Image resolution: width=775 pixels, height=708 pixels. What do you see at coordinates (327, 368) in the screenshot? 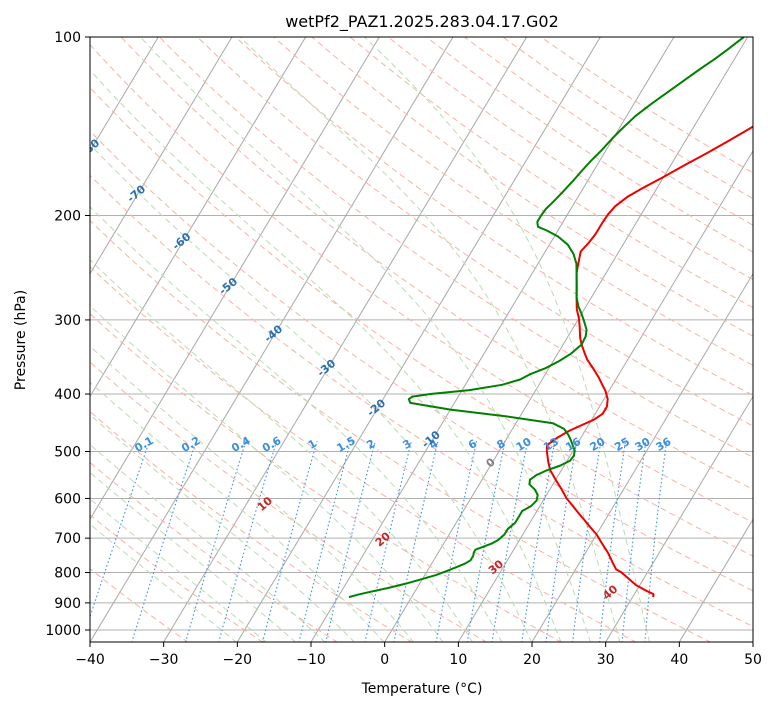
I see `isotherm-label: -30` at bounding box center [327, 368].